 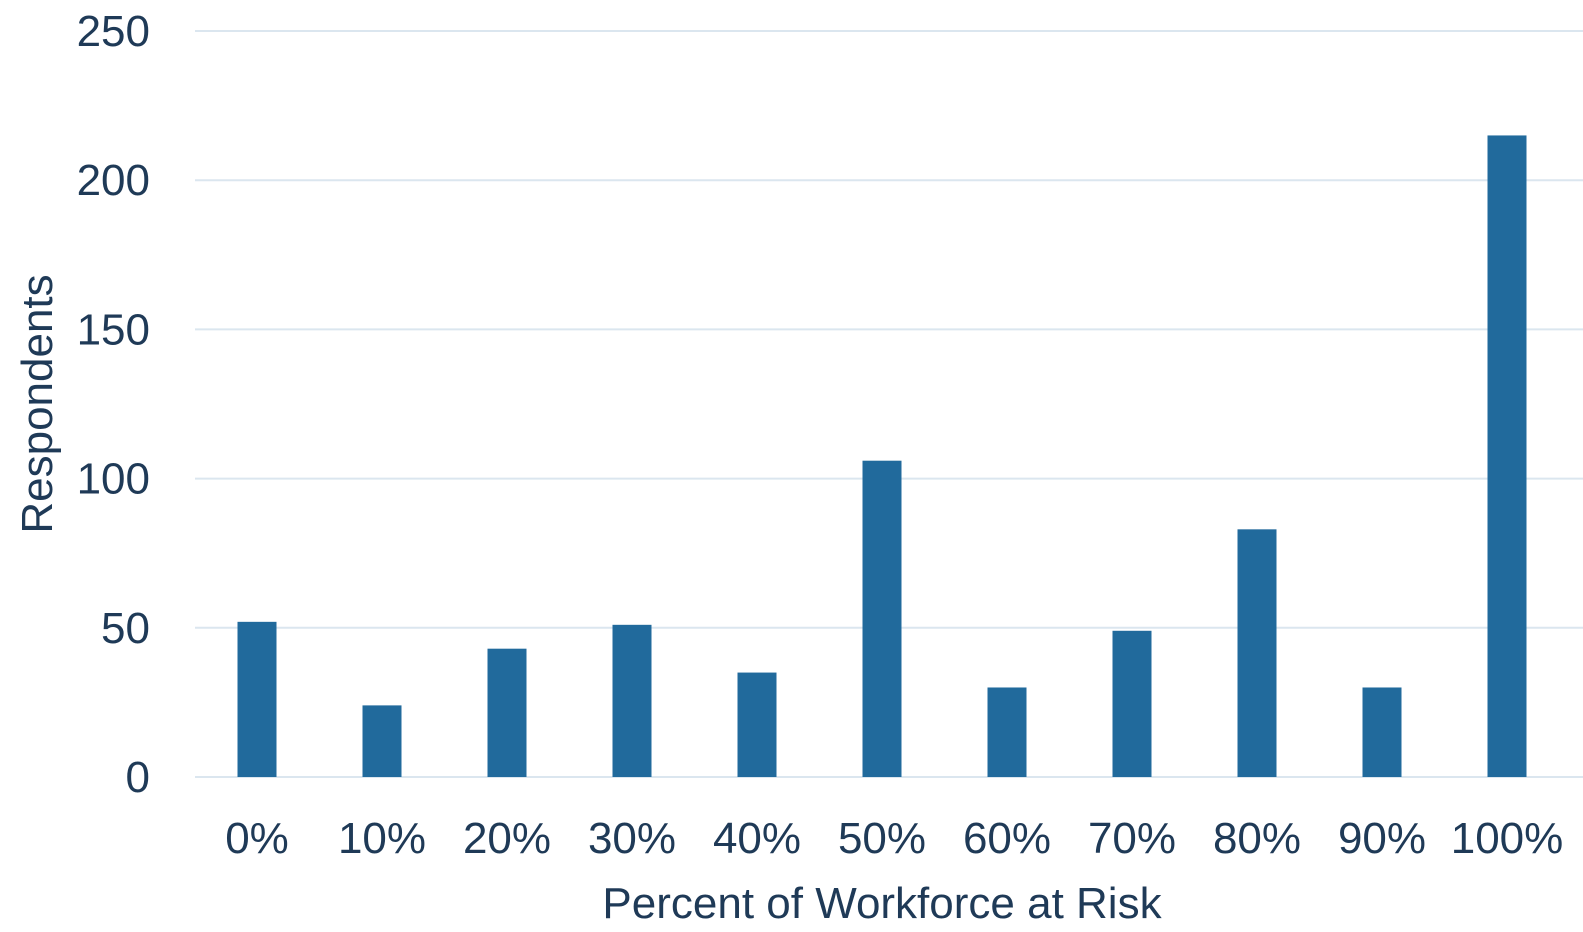 I want to click on x-tick-label: 80%, so click(x=1257, y=838).